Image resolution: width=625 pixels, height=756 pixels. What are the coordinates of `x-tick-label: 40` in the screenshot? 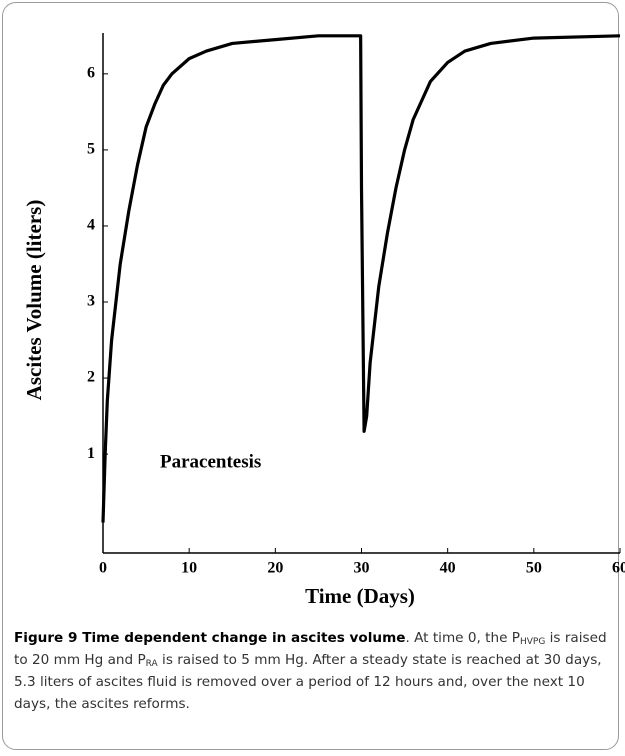 It's located at (448, 568).